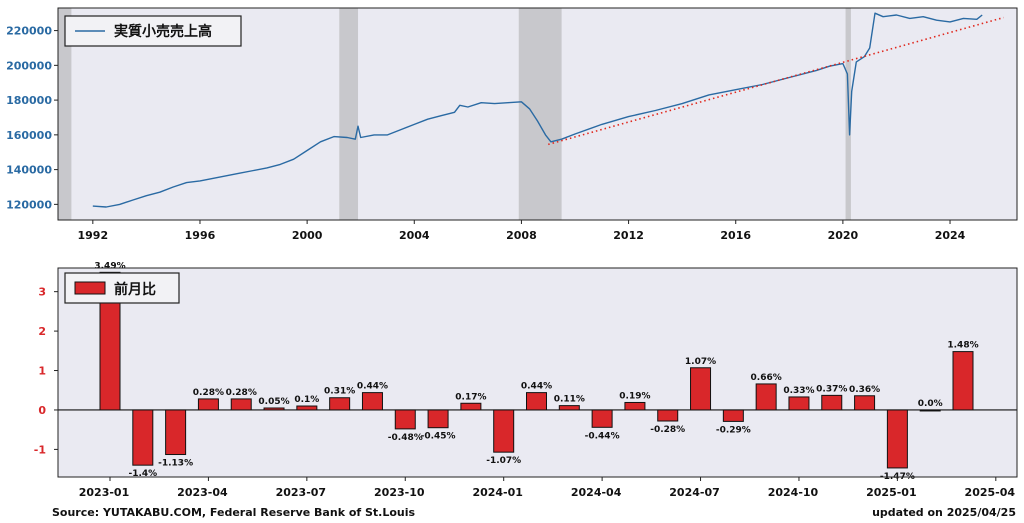  Describe the element at coordinates (831, 389) in the screenshot. I see `bar-label-2024-11: 0.37%` at that location.